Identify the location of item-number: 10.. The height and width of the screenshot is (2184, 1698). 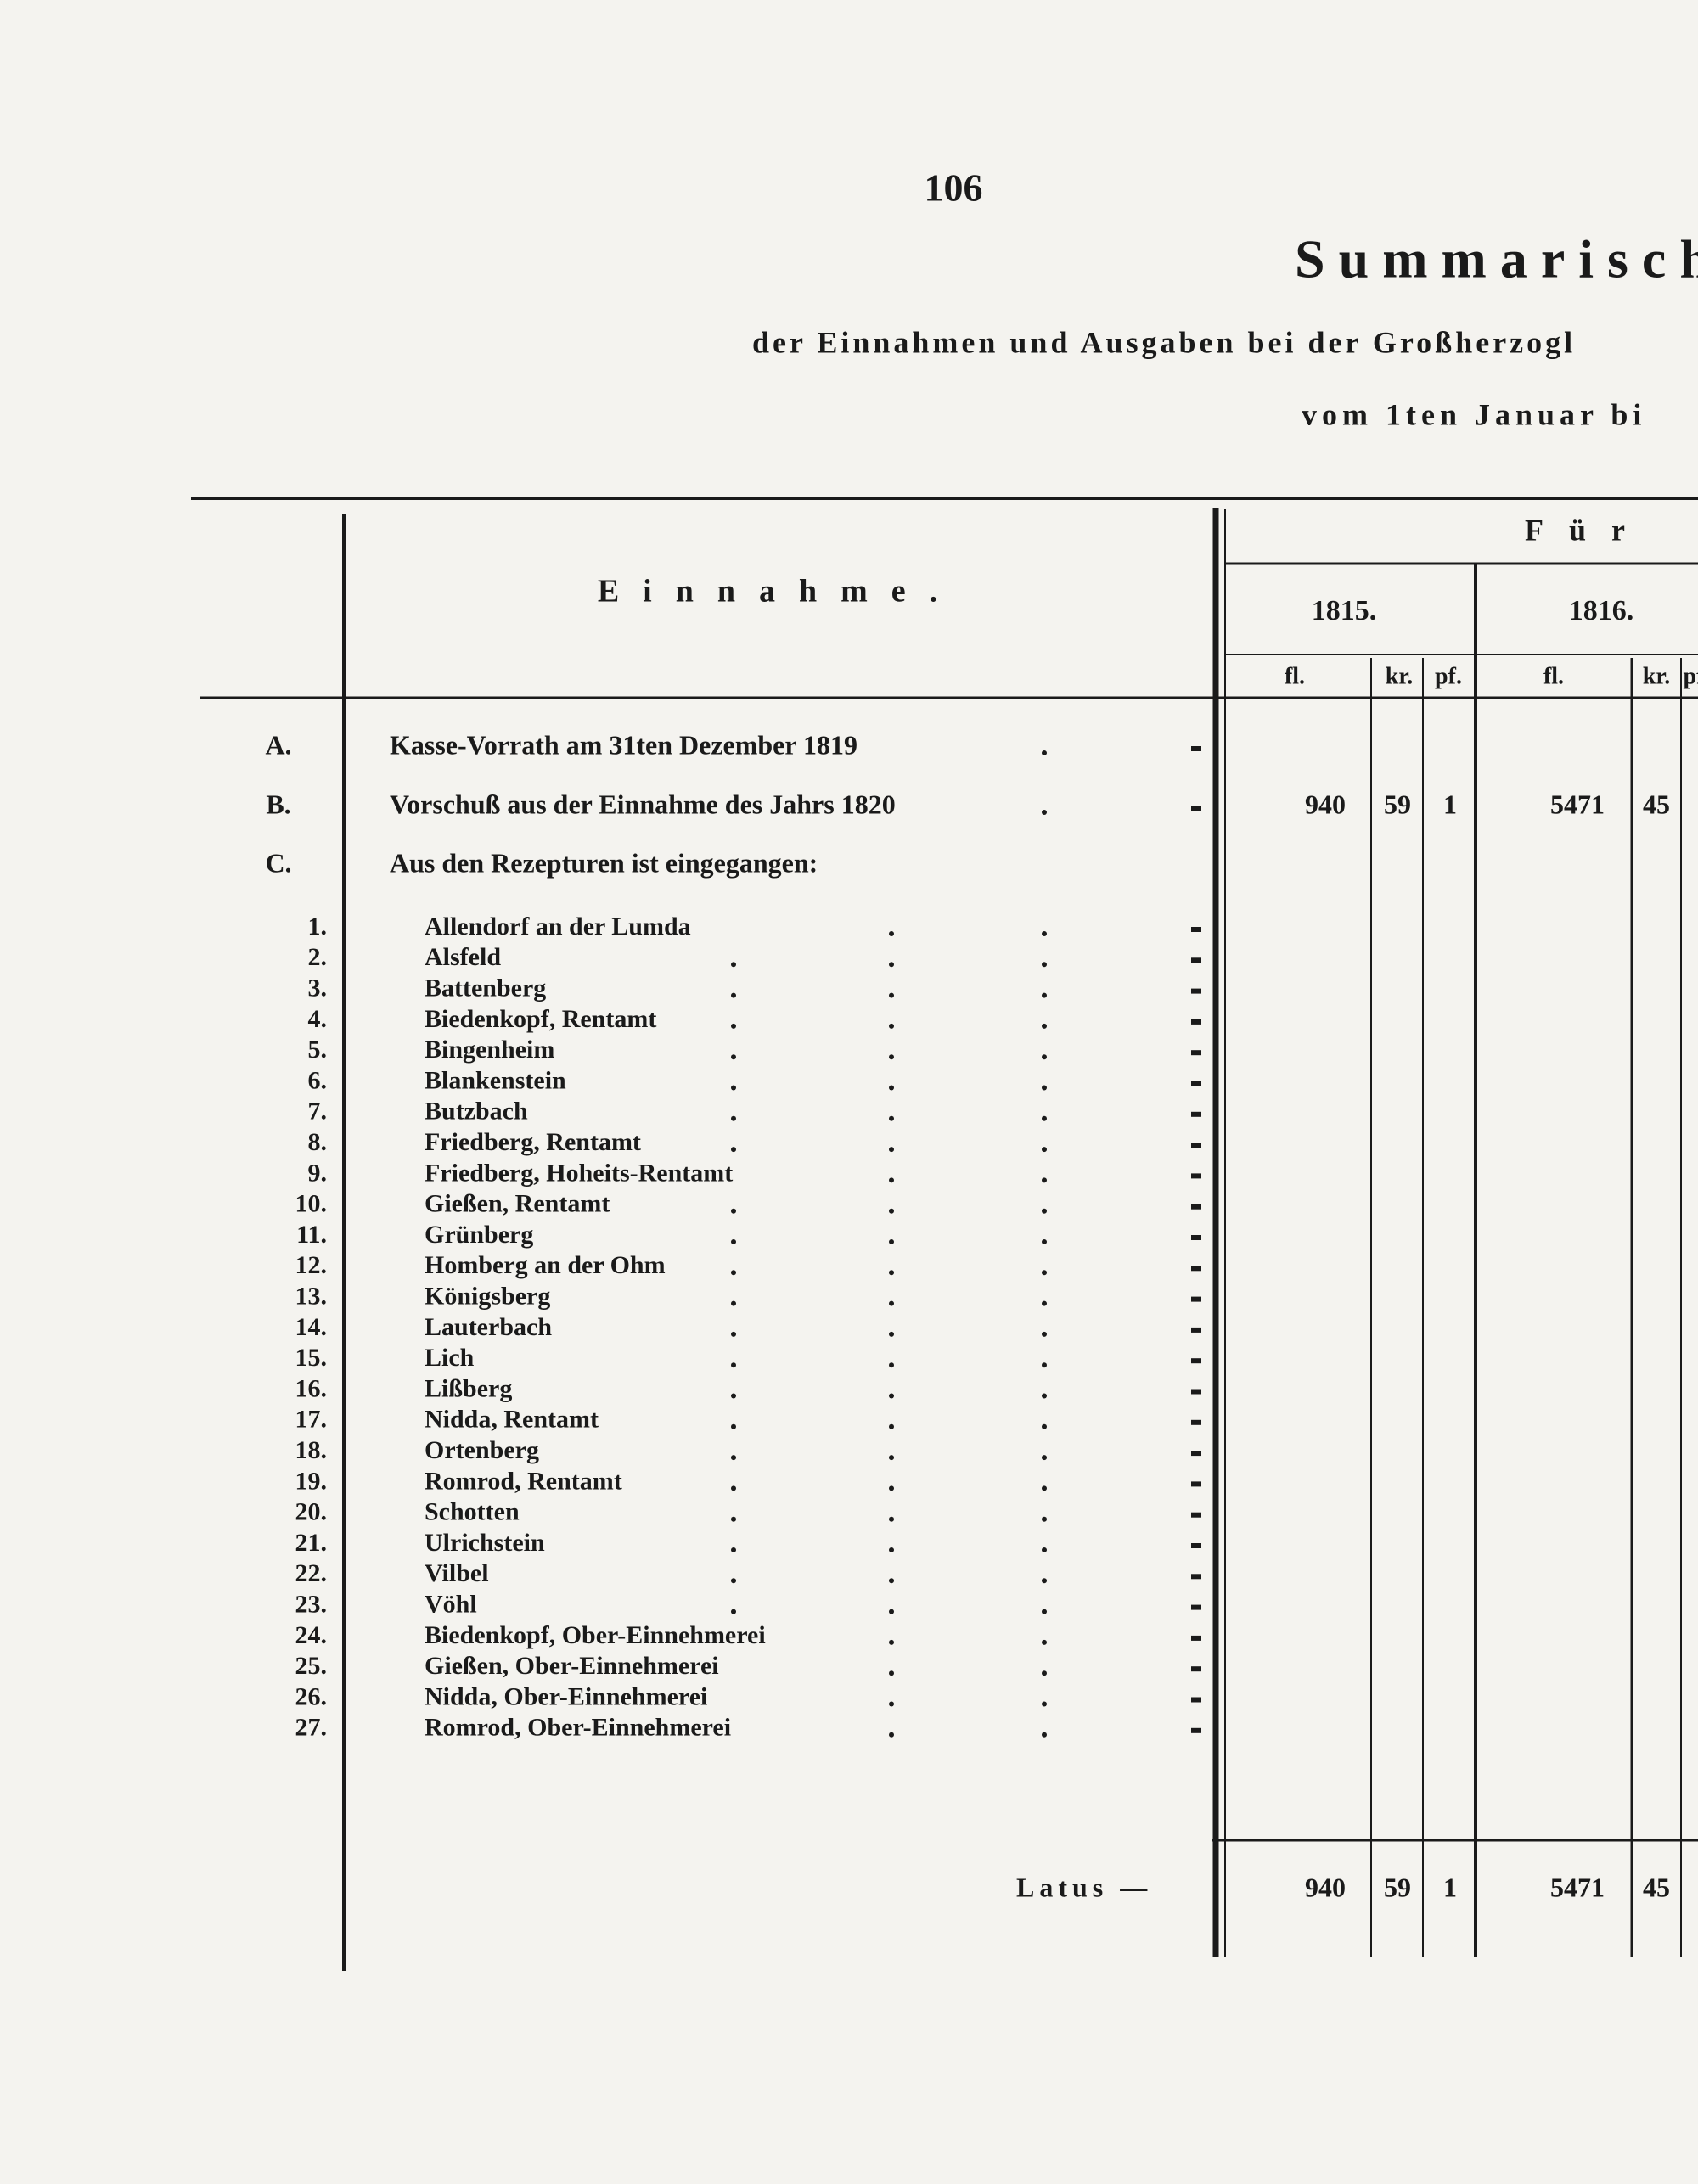
(311, 1204).